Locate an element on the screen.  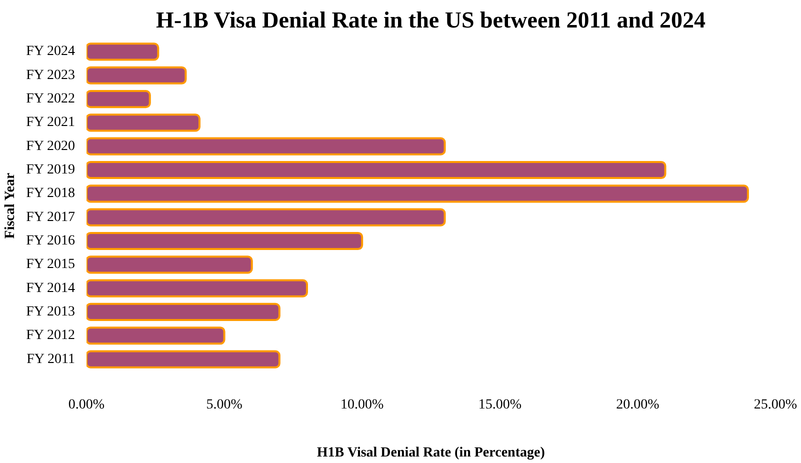
y-tick-label: FY 2019 is located at coordinates (50, 170).